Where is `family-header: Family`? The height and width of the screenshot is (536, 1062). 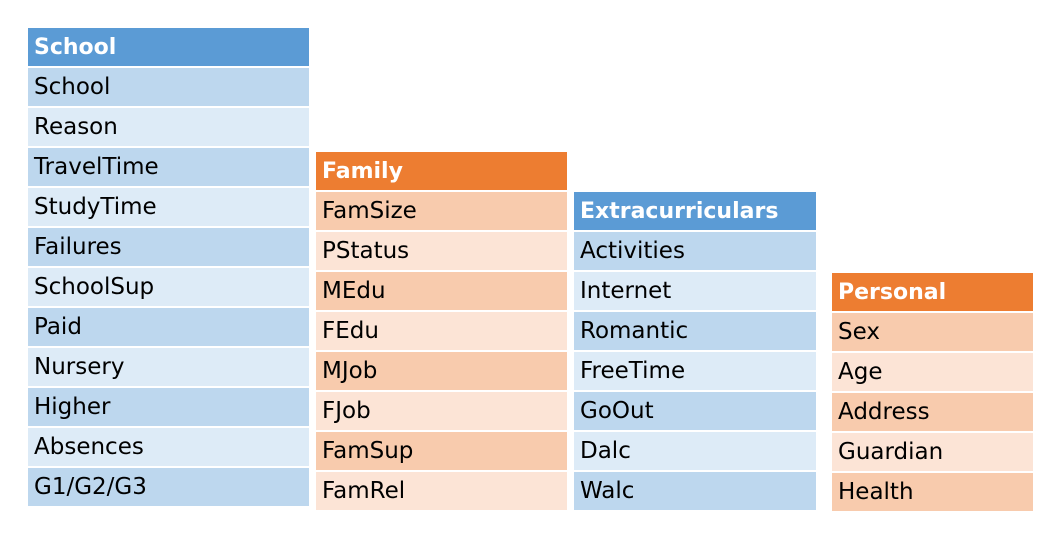
family-header: Family is located at coordinates (441, 171).